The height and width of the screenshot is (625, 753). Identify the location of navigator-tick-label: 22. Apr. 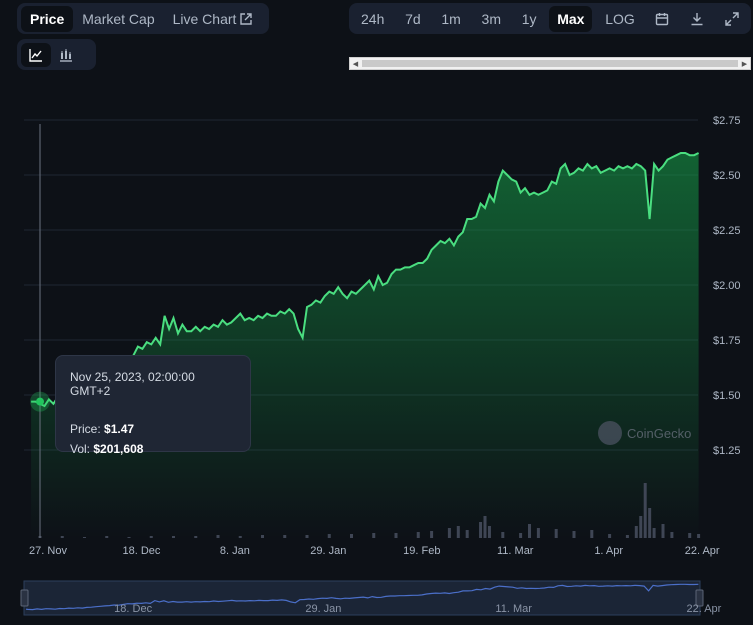
(703, 609).